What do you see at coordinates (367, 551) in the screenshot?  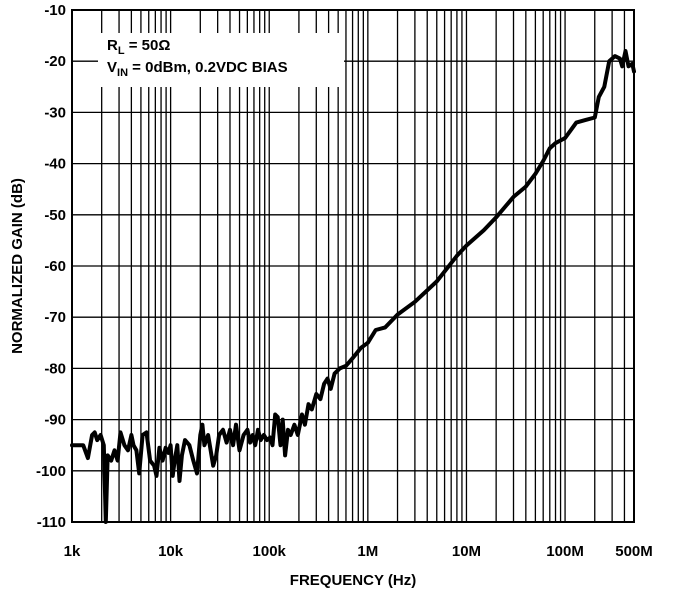 I see `x-tick-label: 1M` at bounding box center [367, 551].